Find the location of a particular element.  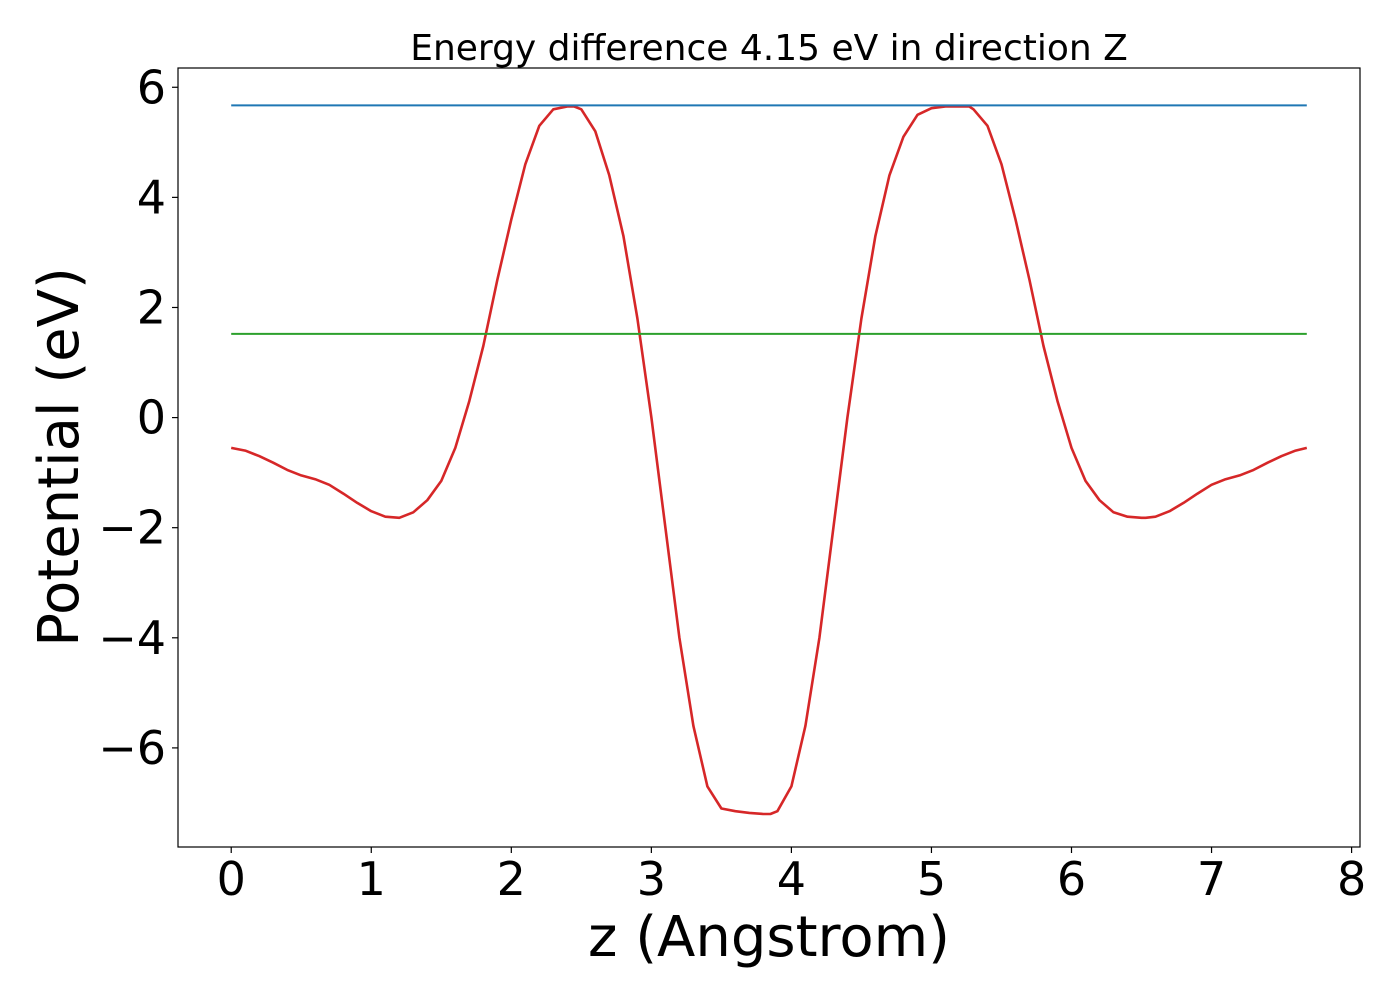

x-tick-label: 3 is located at coordinates (651, 879).